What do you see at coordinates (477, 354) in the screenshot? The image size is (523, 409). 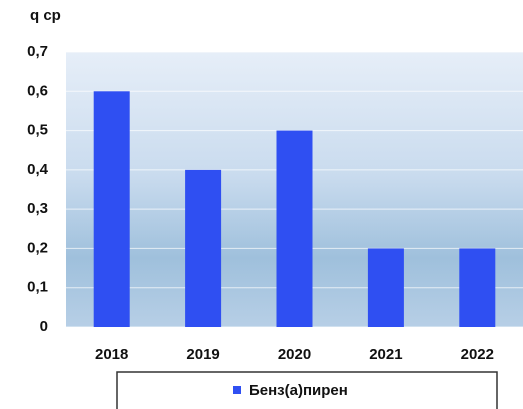 I see `x-tick-label: 2022` at bounding box center [477, 354].